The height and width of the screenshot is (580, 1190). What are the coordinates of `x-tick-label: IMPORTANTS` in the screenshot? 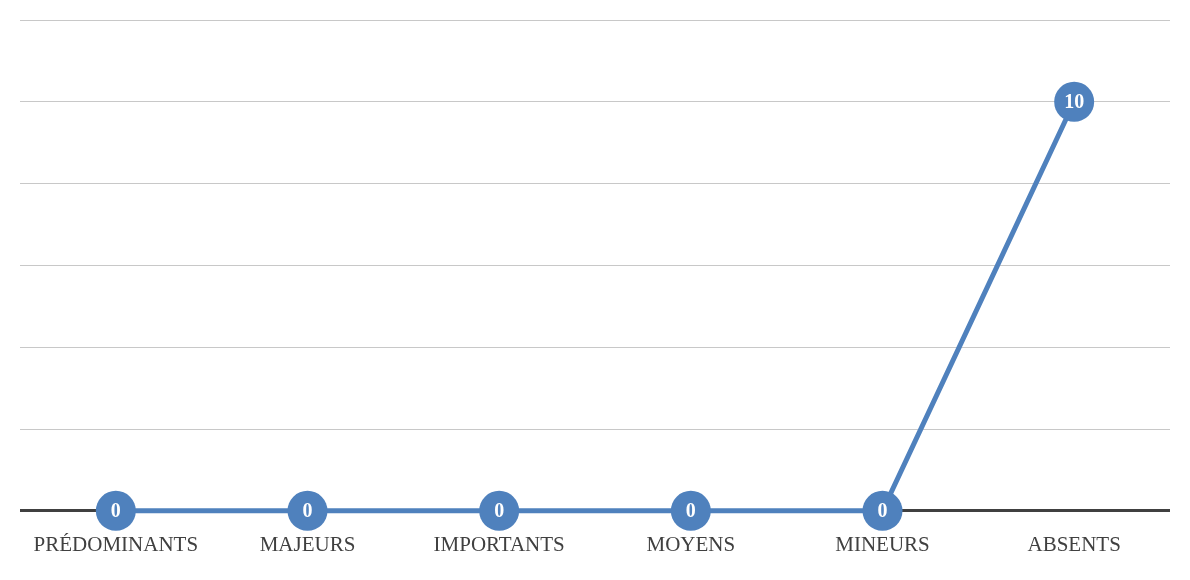 It's located at (499, 543).